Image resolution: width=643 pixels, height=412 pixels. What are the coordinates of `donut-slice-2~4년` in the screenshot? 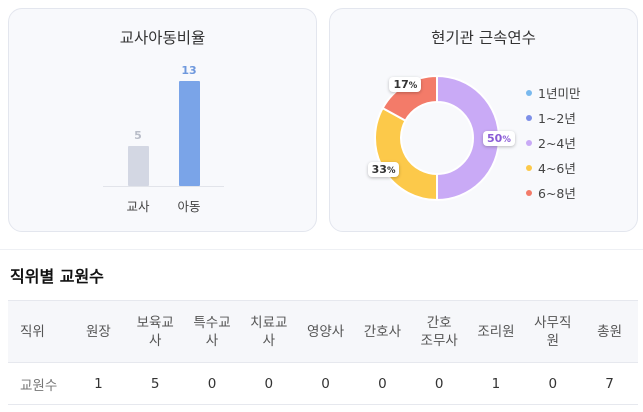 It's located at (468, 138).